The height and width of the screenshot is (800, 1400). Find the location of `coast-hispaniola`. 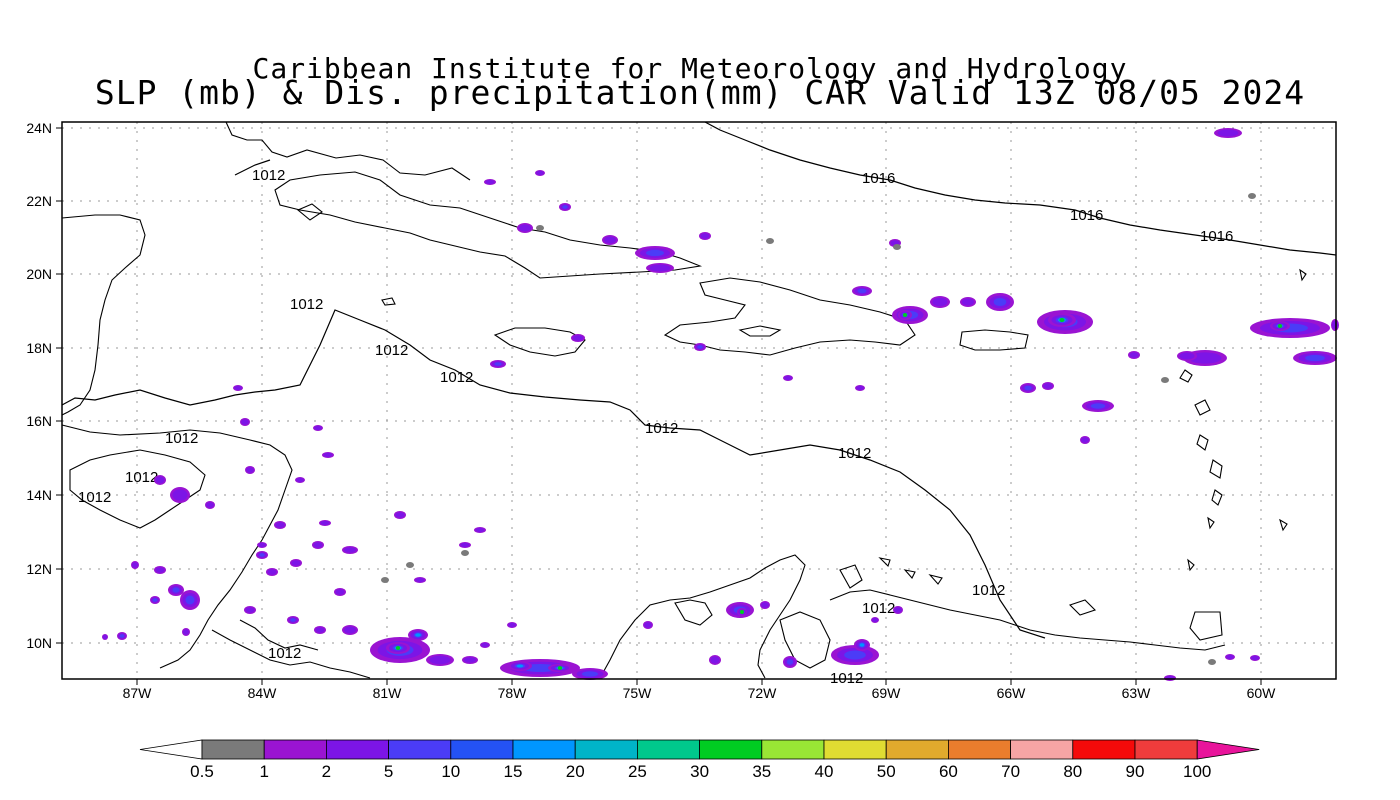

coast-hispaniola is located at coordinates (789, 316).